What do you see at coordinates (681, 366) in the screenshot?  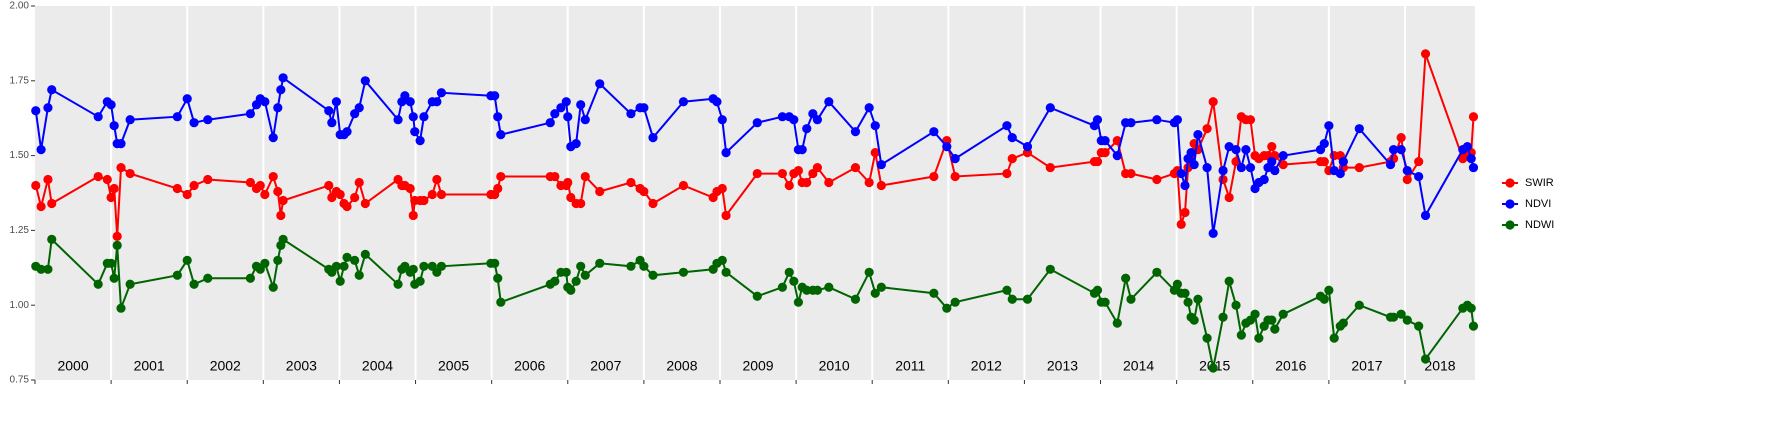 I see `x-tick-label: 2008` at bounding box center [681, 366].